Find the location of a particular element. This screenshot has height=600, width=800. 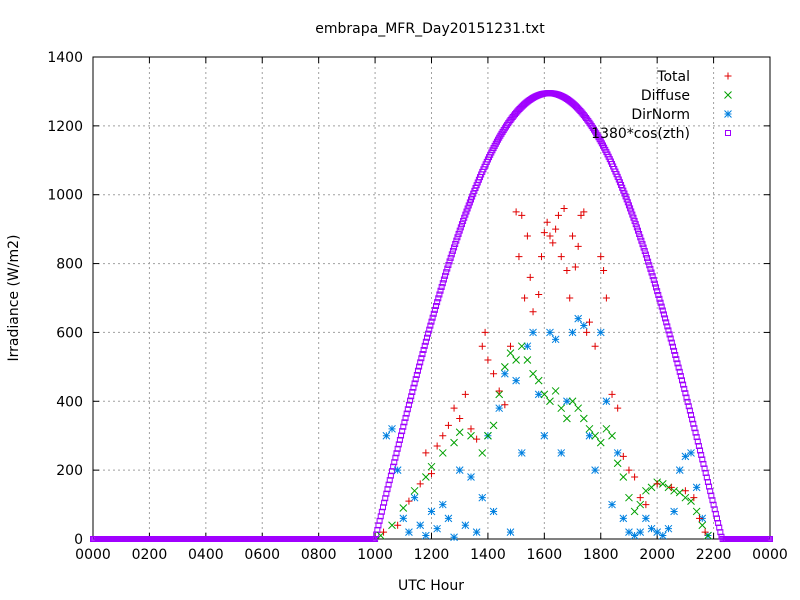

x-tick-label: 1400 is located at coordinates (488, 555).